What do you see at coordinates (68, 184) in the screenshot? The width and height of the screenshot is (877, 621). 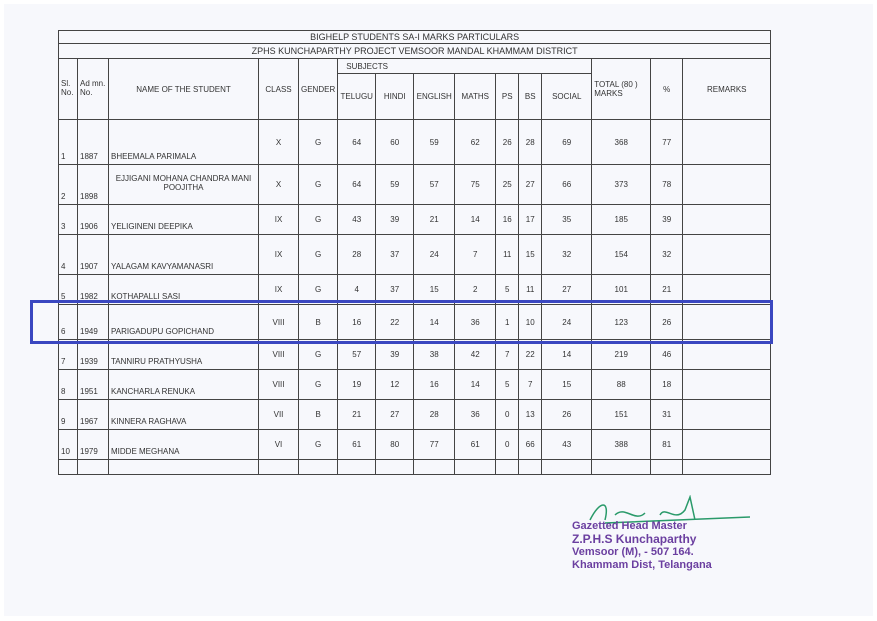 I see `cell: 2` at bounding box center [68, 184].